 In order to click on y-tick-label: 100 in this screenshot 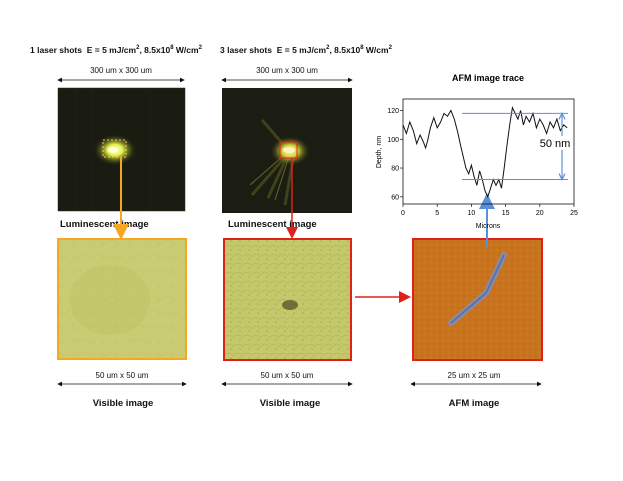, I will do `click(393, 140)`.